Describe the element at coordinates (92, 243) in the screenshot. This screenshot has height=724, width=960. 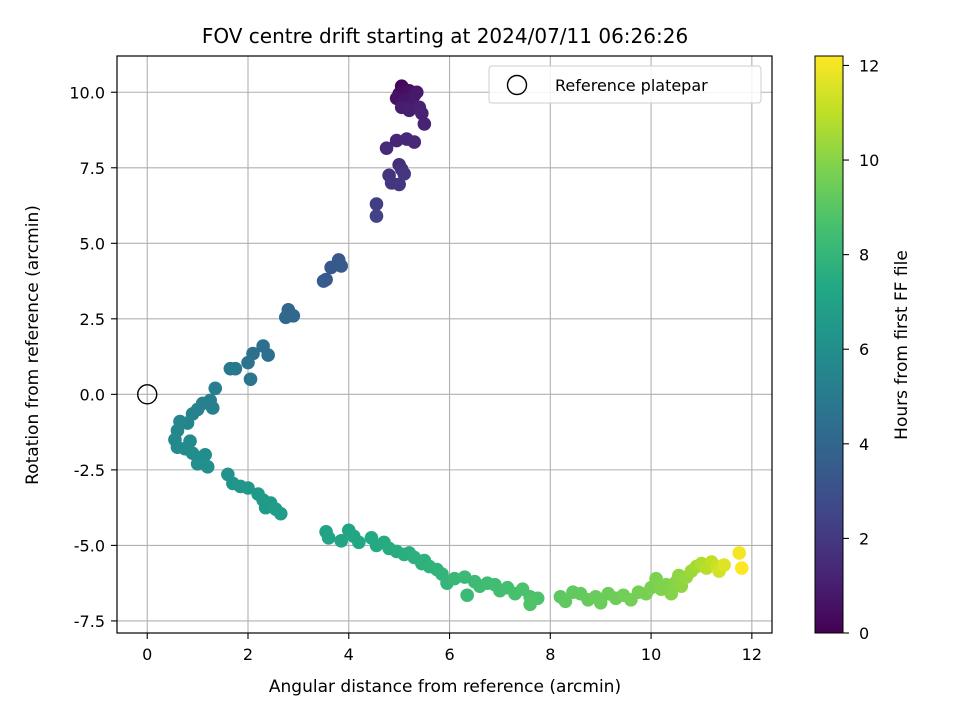
I see `y-tick-label: 5.0` at that location.